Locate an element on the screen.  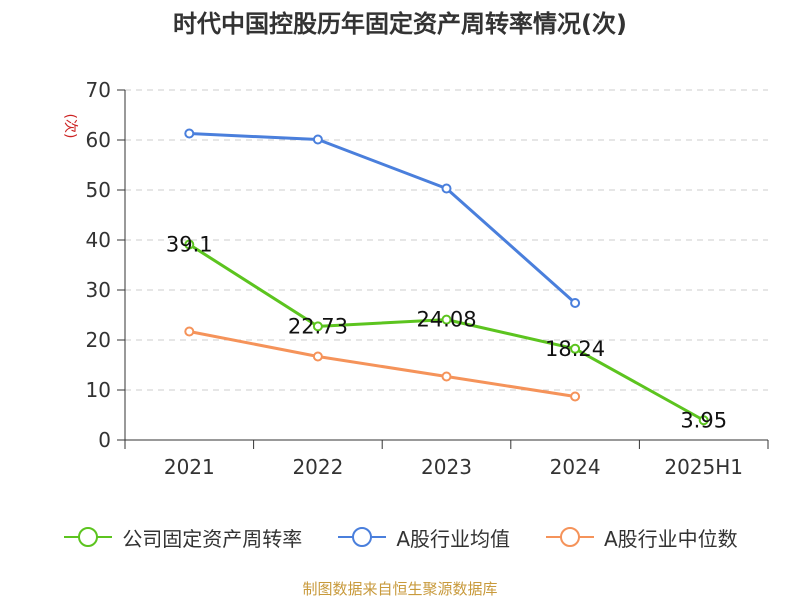
y-axis-label: (次) is located at coordinates (70, 126).